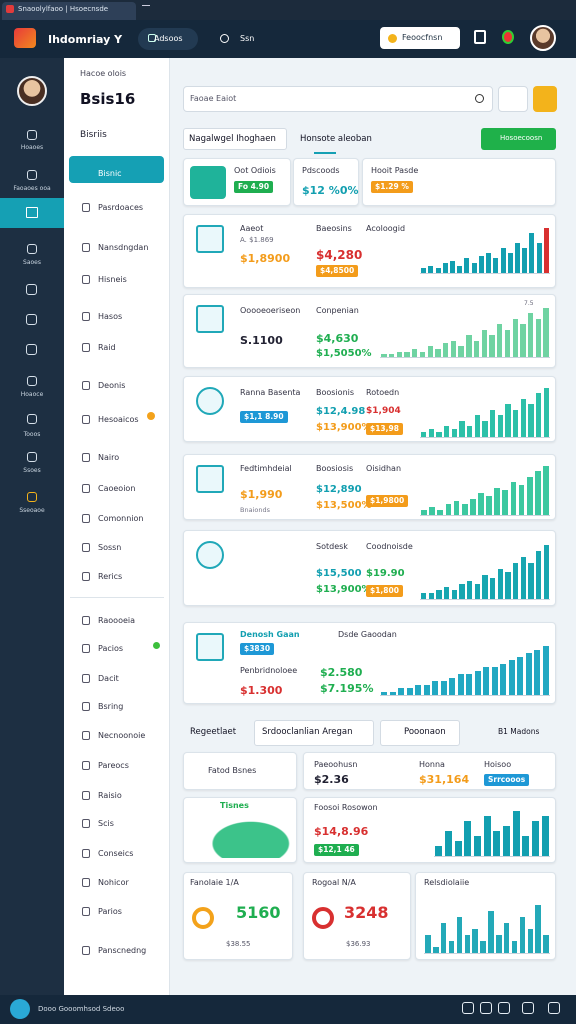 This screenshot has height=1024, width=576. Describe the element at coordinates (513, 99) in the screenshot. I see `toggle-button` at that location.